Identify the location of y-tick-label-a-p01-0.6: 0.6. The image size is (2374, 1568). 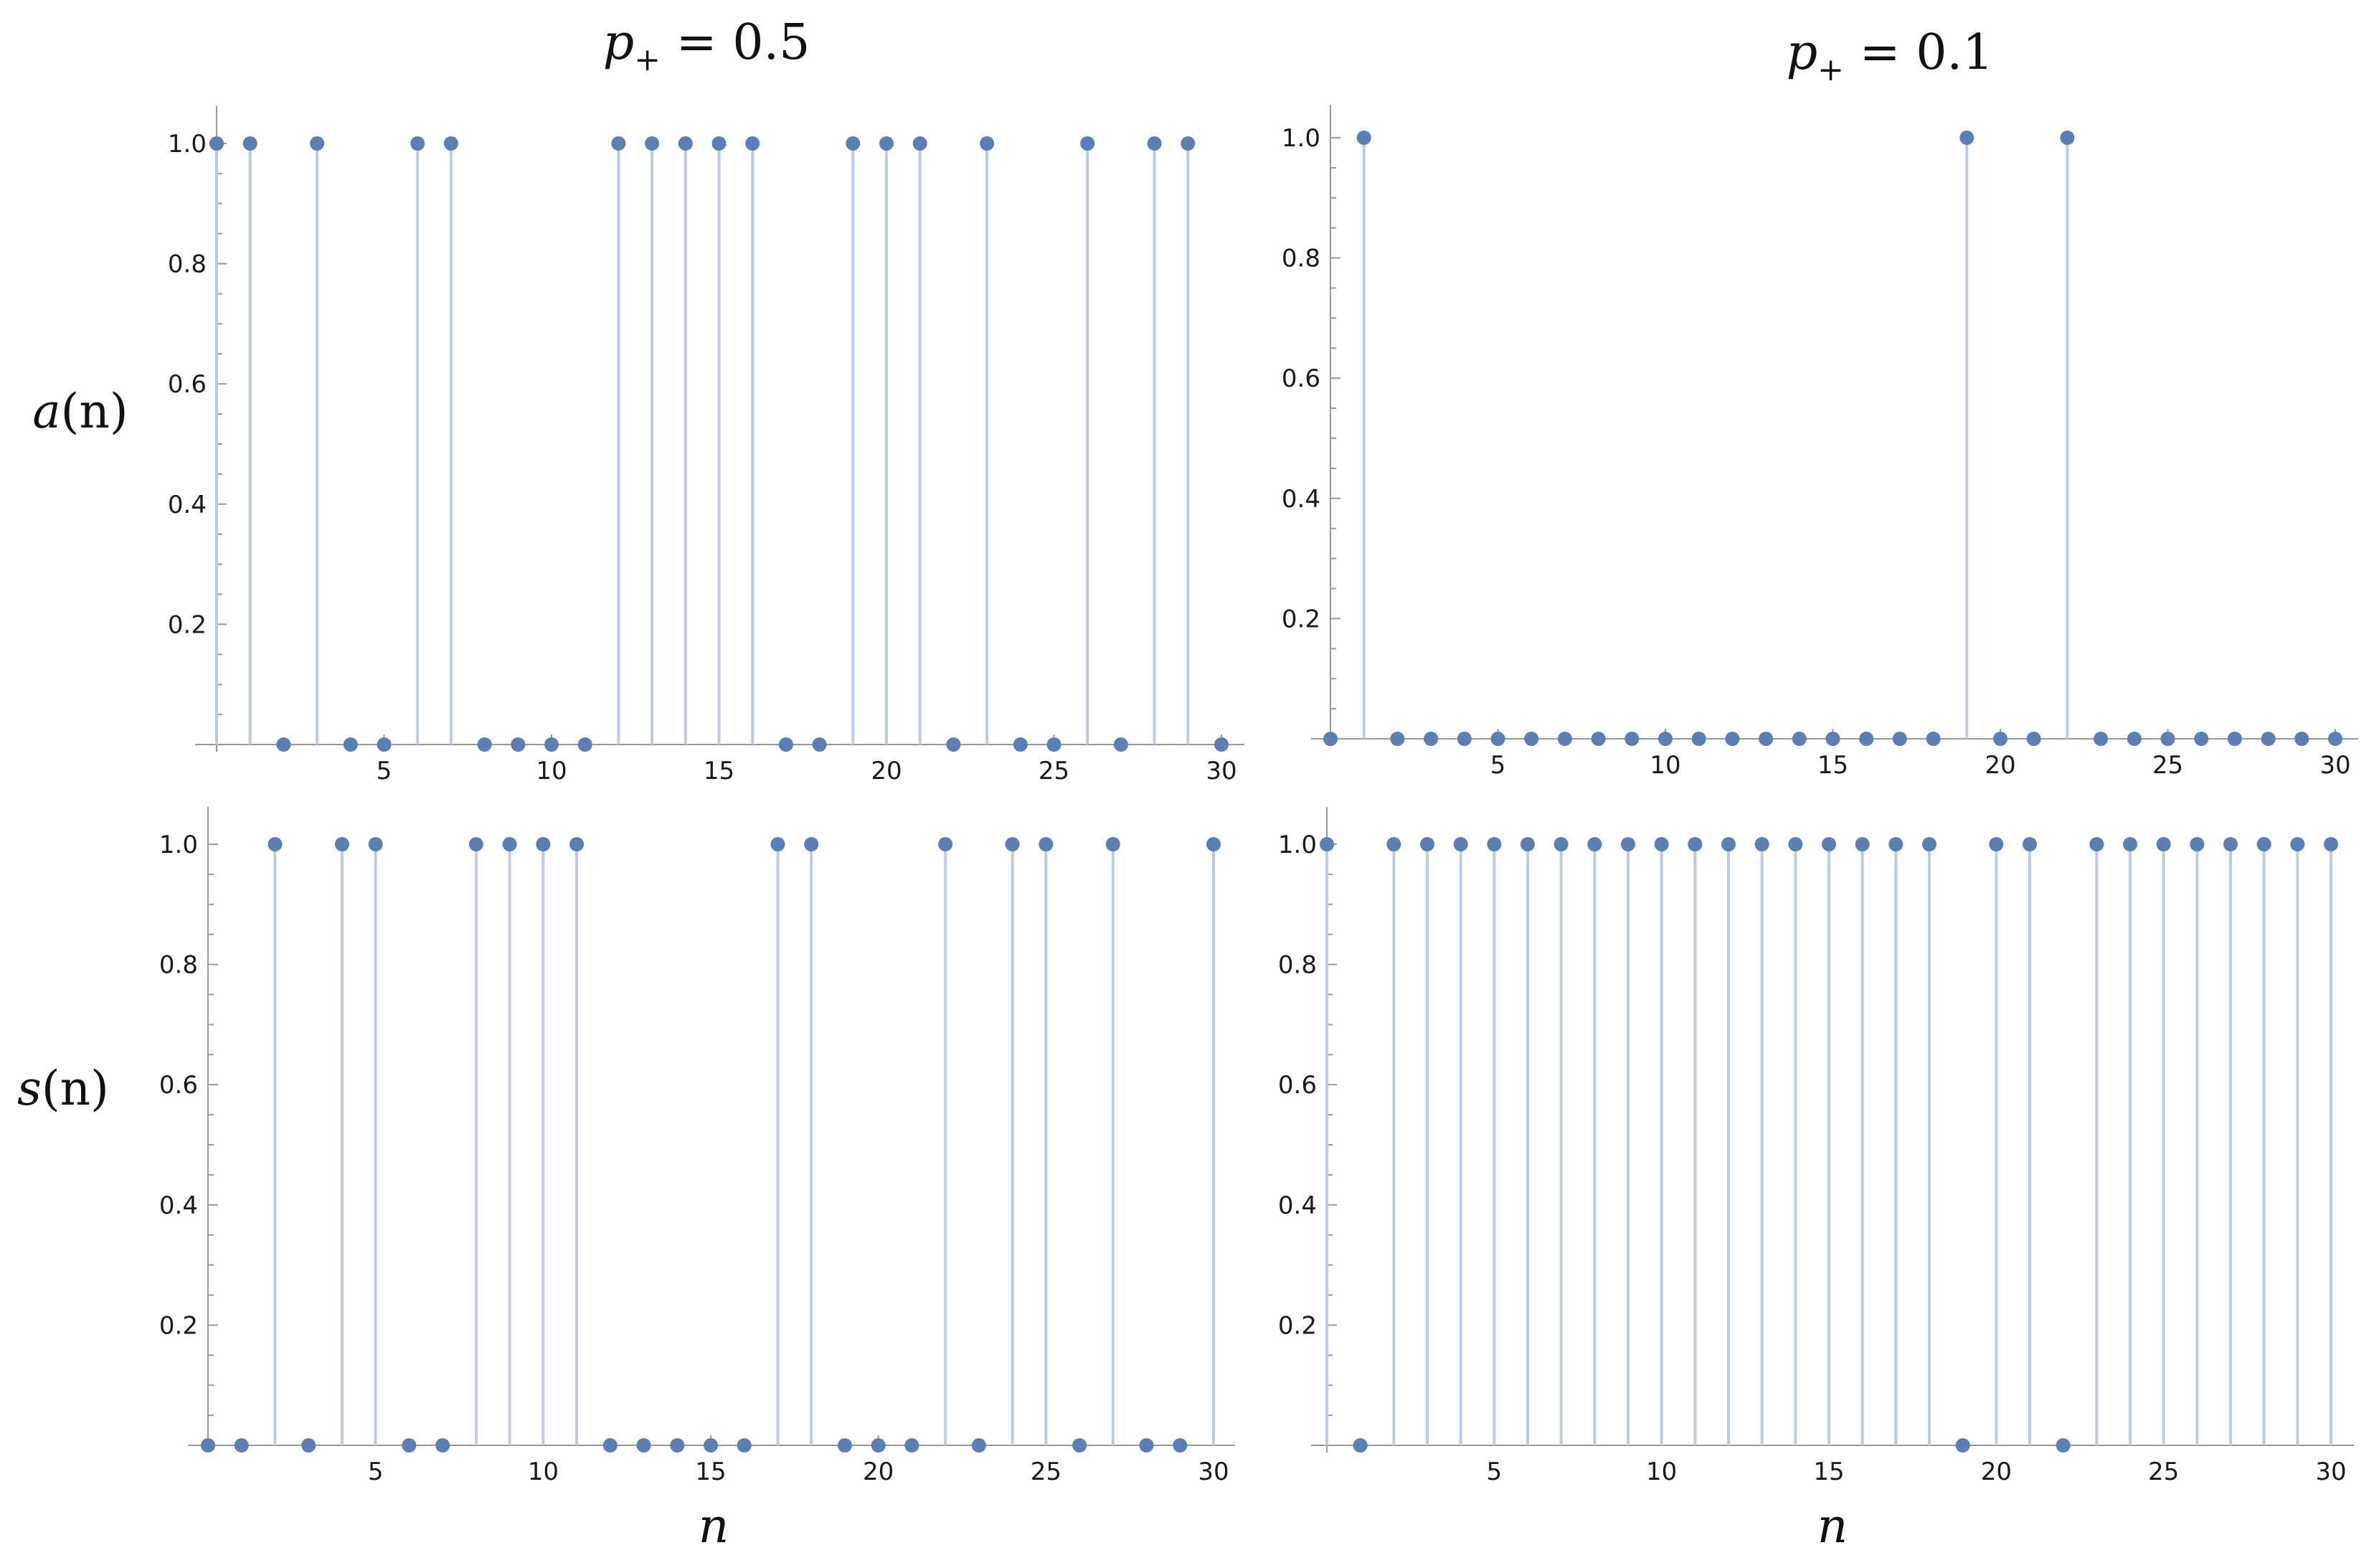
(1301, 379).